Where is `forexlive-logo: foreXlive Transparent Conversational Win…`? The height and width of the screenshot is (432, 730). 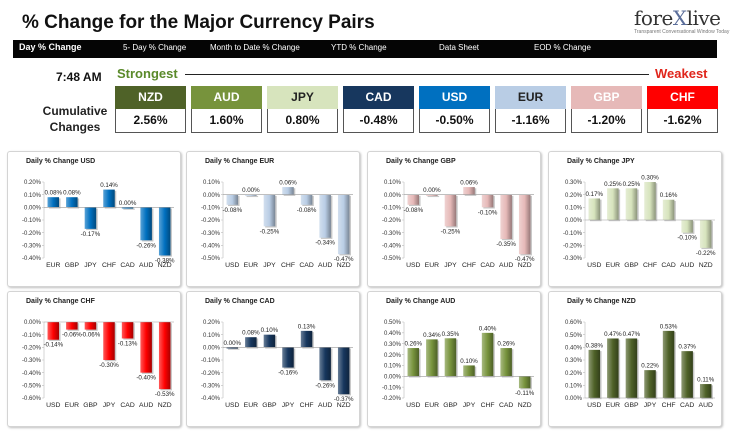
forexlive-logo: foreXlive Transparent Conversational Win… is located at coordinates (678, 22).